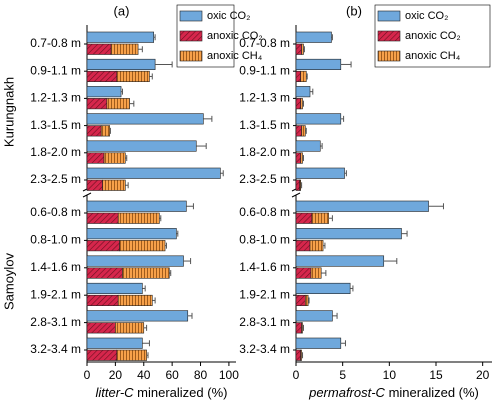 Image resolution: width=500 pixels, height=414 pixels. I want to click on x-tick-label: 80, so click(201, 375).